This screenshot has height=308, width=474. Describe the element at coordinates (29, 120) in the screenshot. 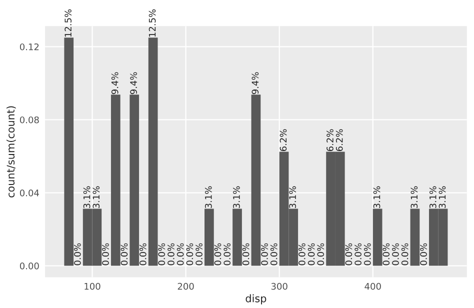

I see `y-tick-label: 0.08` at that location.